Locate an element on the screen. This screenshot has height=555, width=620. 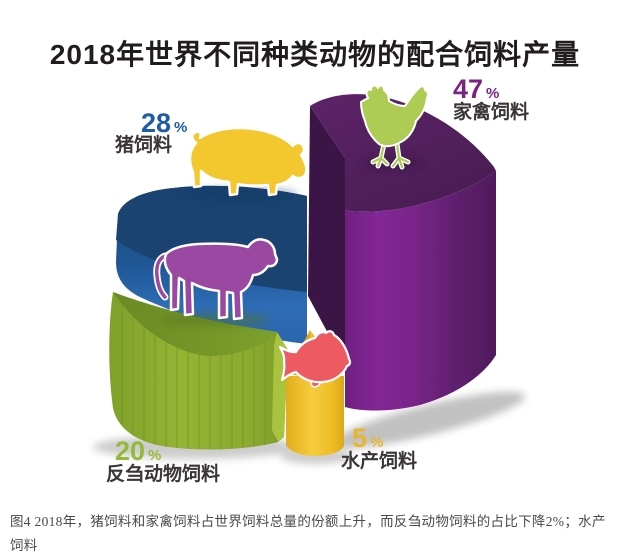
ruminant-percent-value: 20 is located at coordinates (130, 451).